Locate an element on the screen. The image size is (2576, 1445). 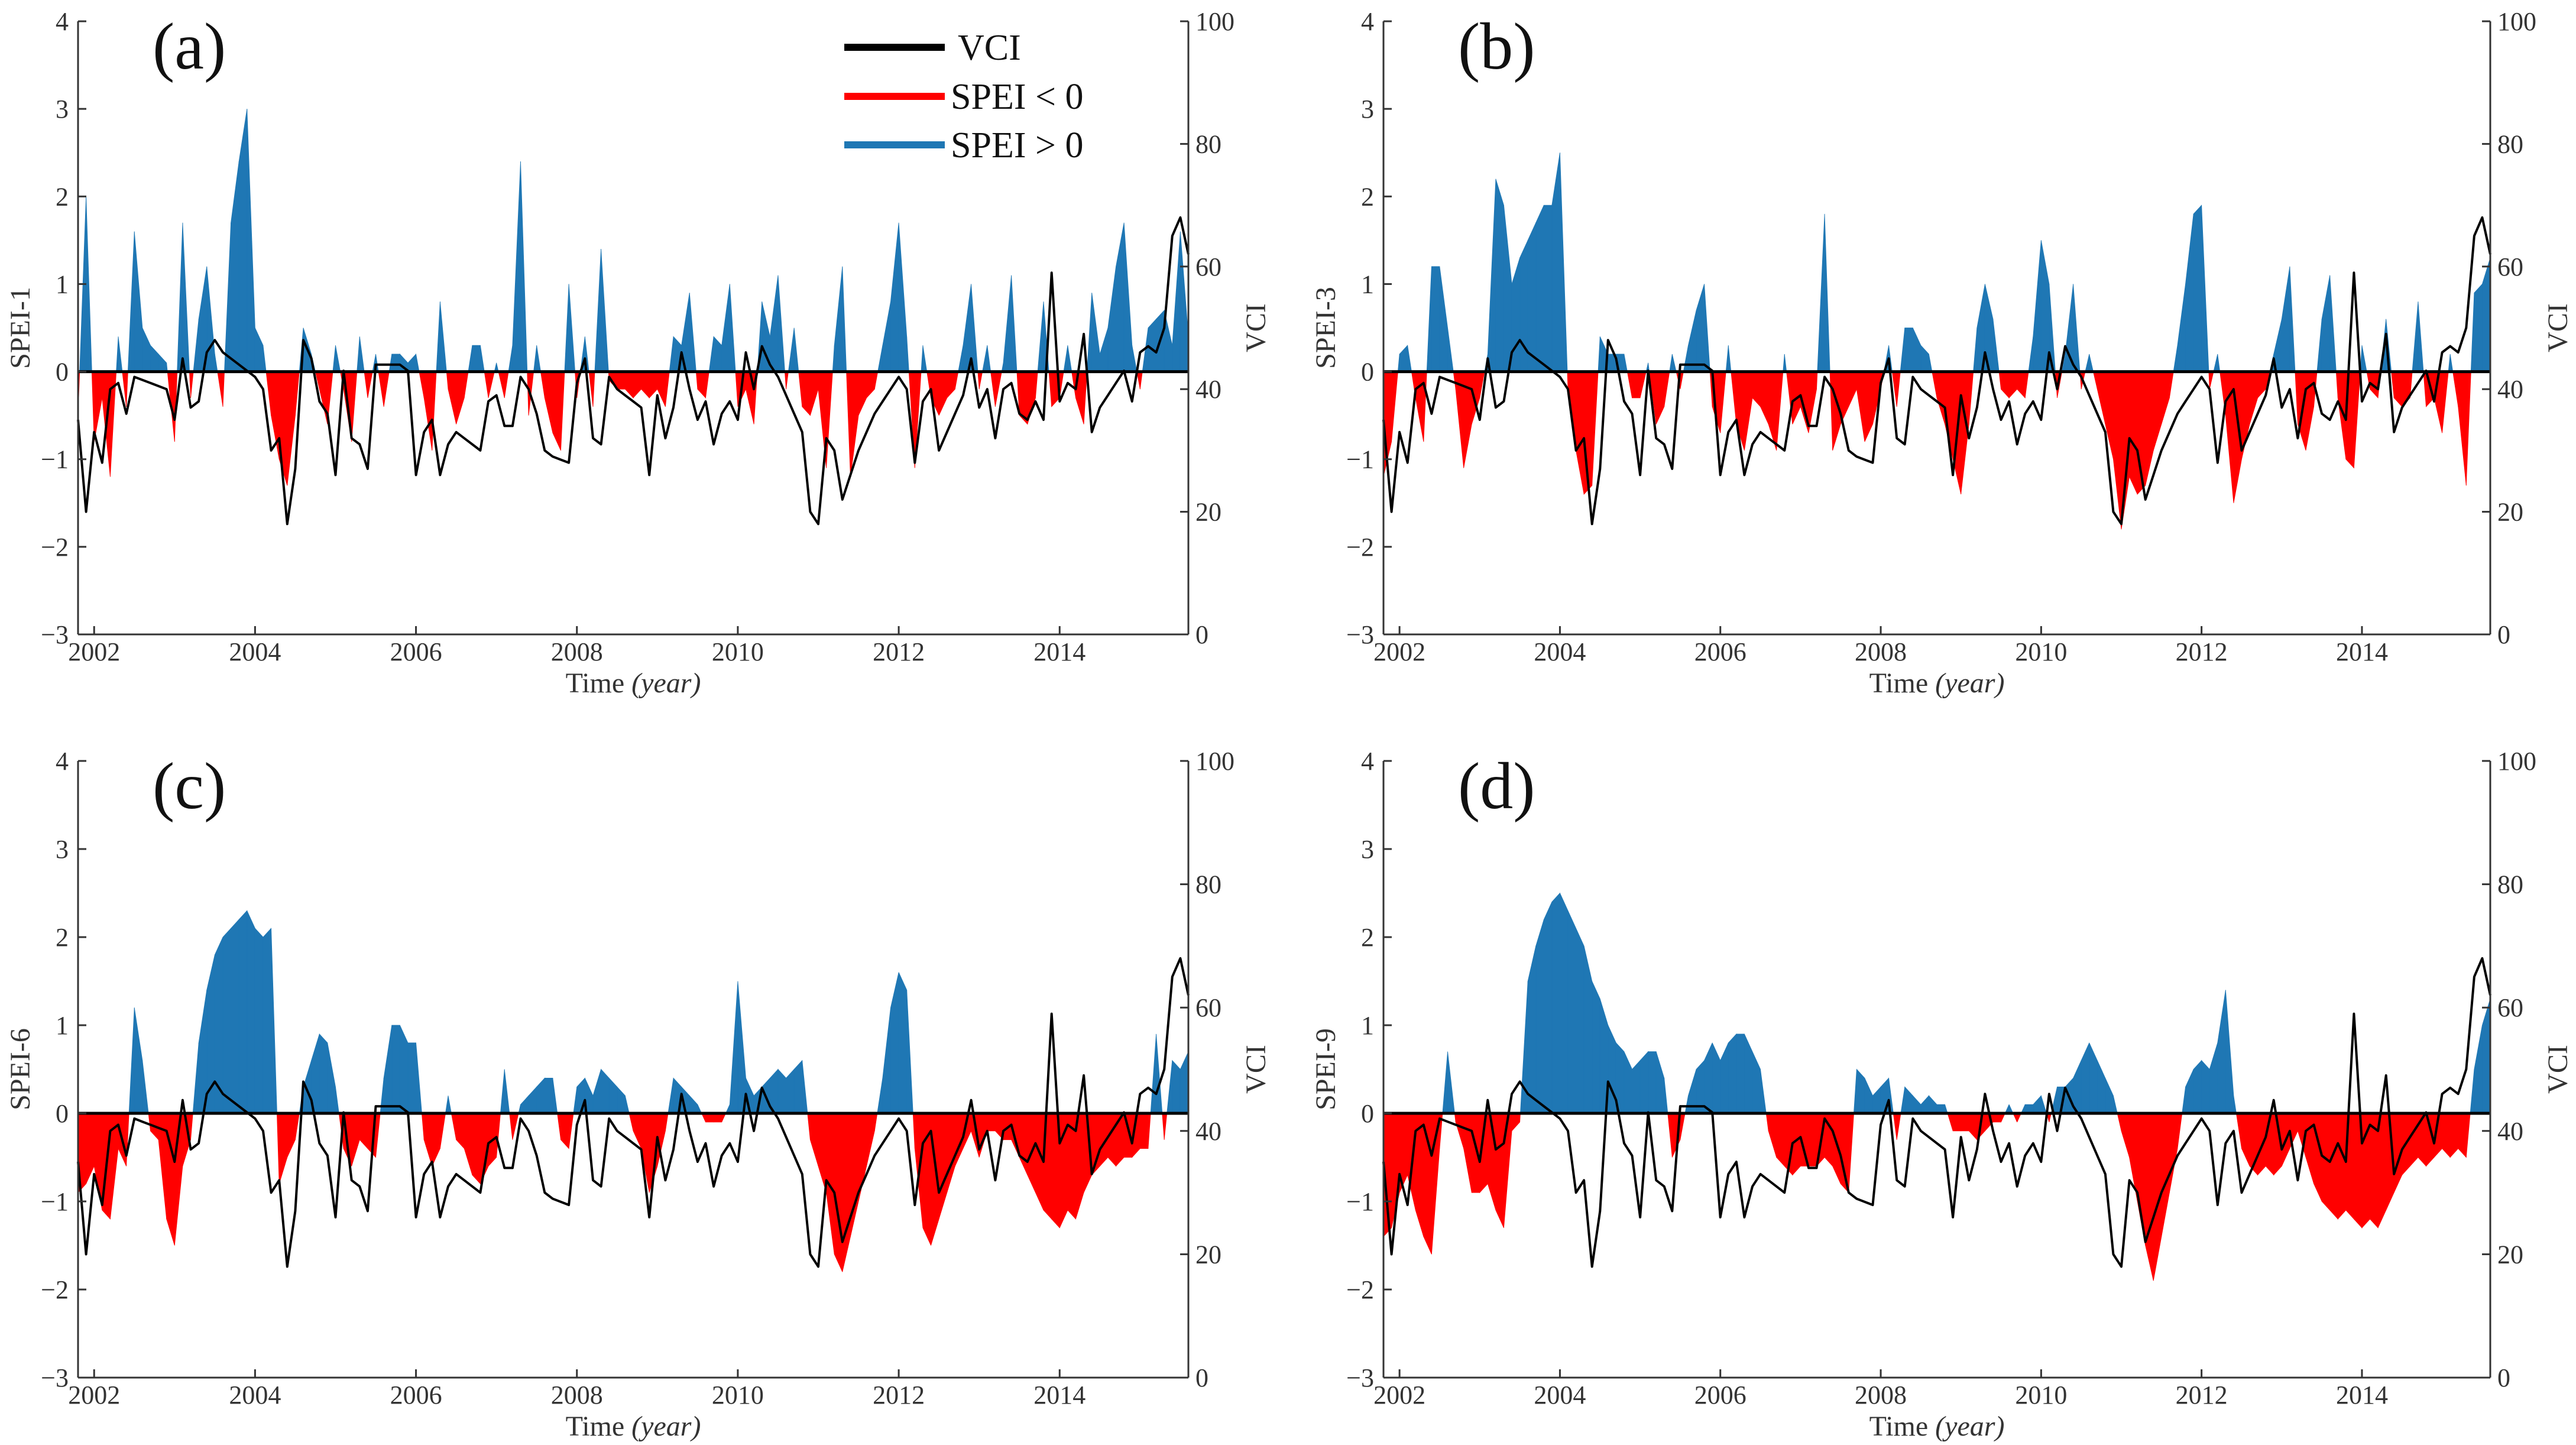
x-tick-label: 2012 is located at coordinates (2202, 1395).